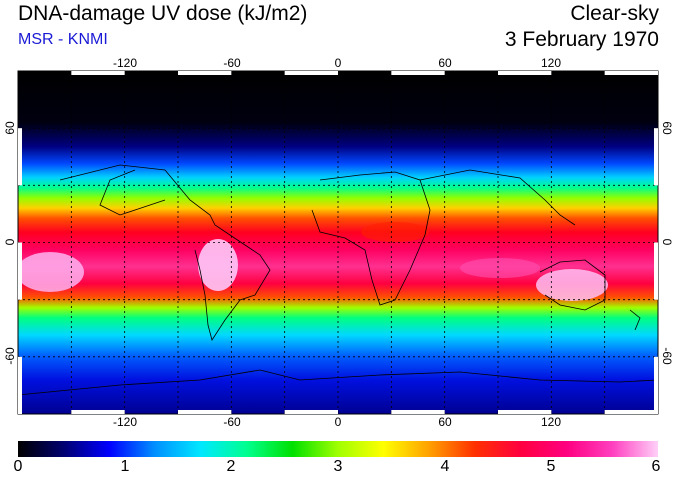  Describe the element at coordinates (232, 422) in the screenshot. I see `lon-label-bottom-2: -60` at that location.